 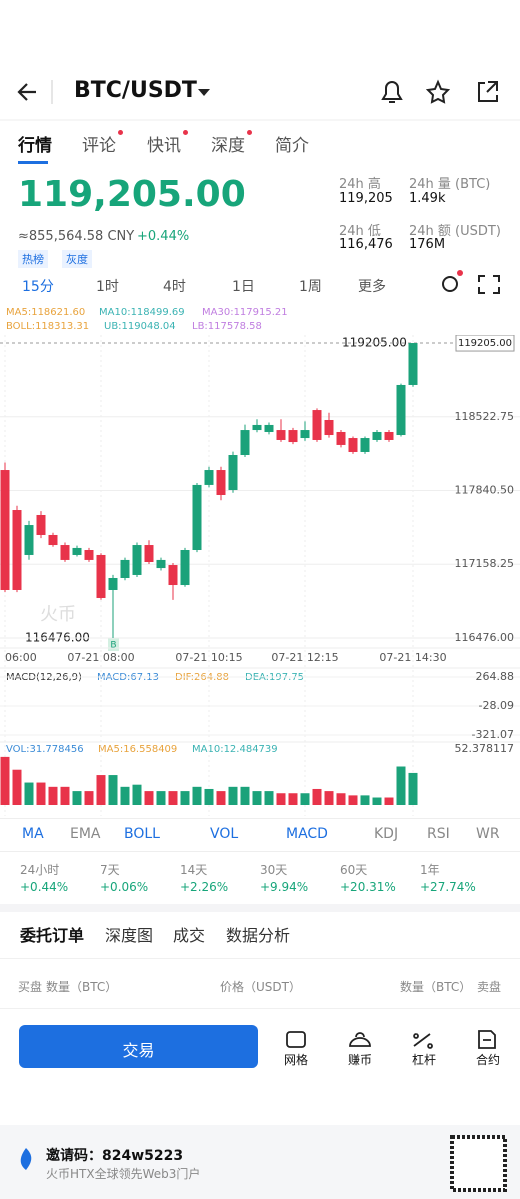 What do you see at coordinates (392, 92) in the screenshot?
I see `bell-icon` at bounding box center [392, 92].